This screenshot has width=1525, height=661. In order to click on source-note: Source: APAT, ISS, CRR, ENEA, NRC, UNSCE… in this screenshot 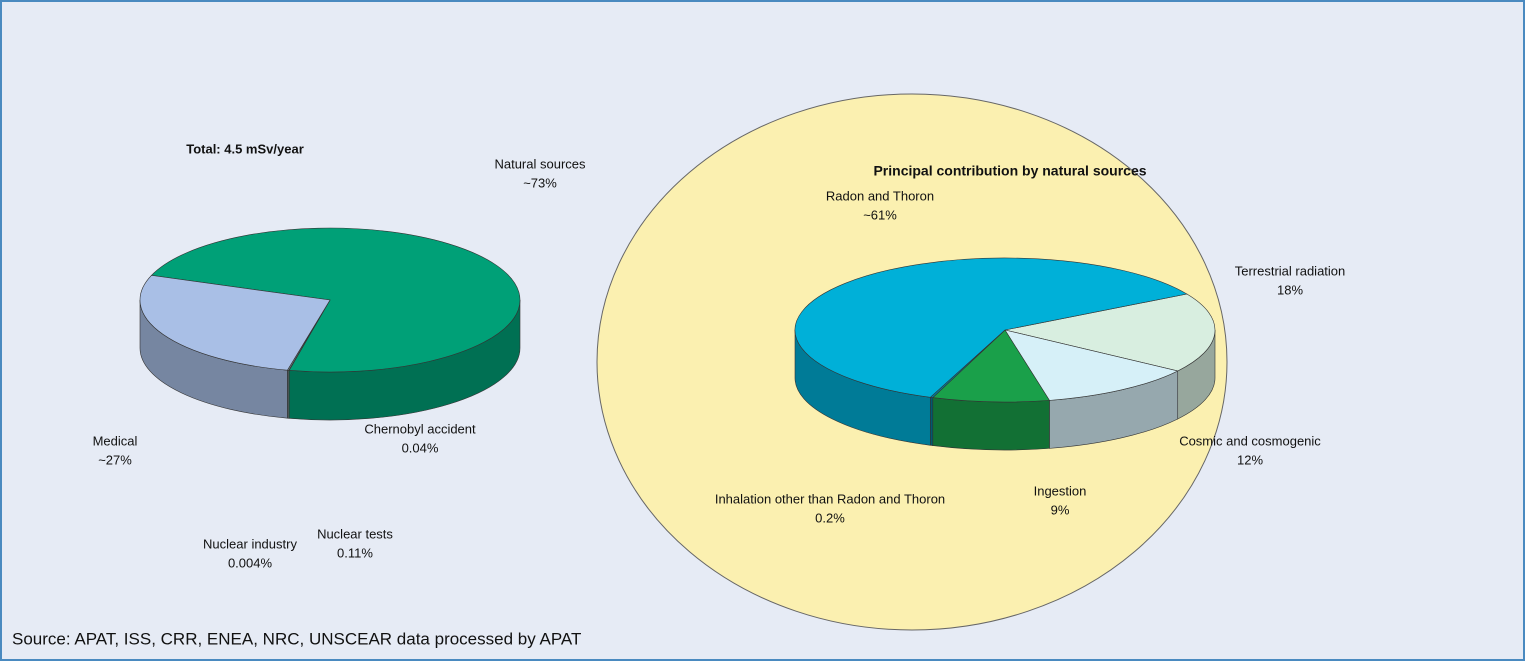, I will do `click(296, 638)`.